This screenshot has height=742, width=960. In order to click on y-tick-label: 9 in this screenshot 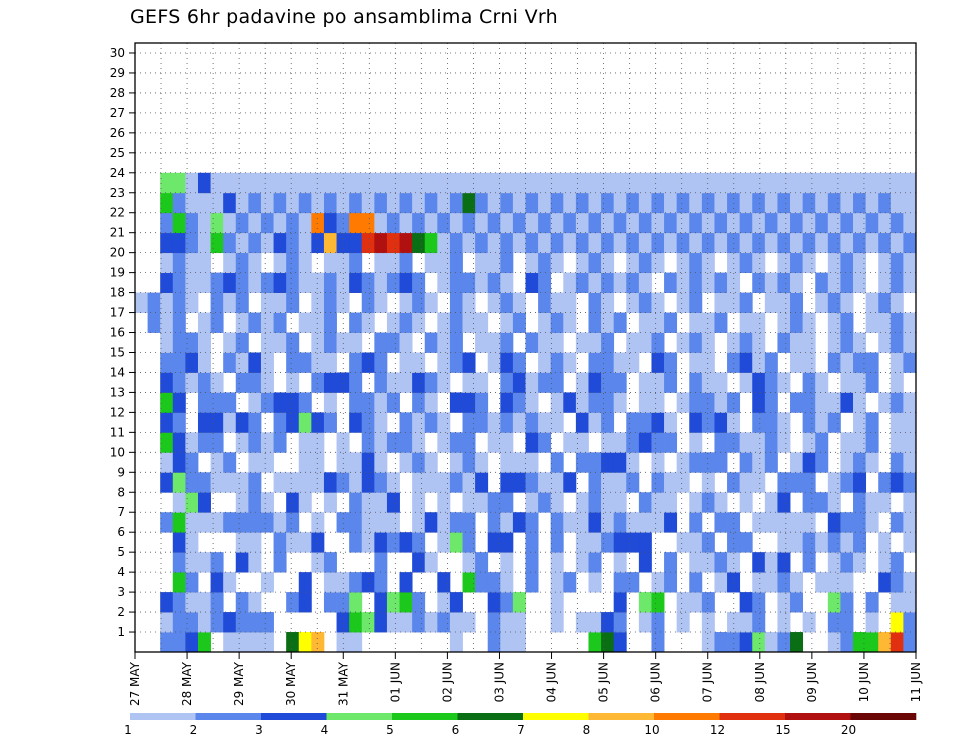, I will do `click(121, 472)`.